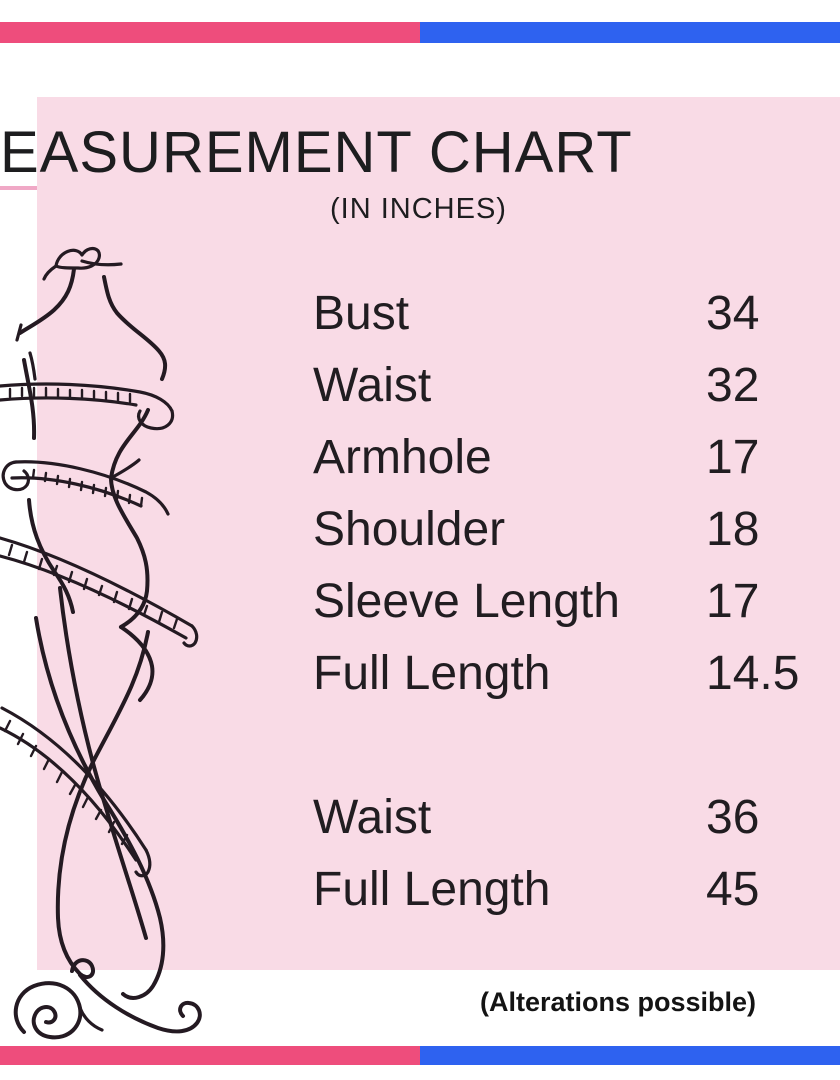 The height and width of the screenshot is (1080, 840). Describe the element at coordinates (568, 674) in the screenshot. I see `measurement-row: Full Length 14.5` at that location.